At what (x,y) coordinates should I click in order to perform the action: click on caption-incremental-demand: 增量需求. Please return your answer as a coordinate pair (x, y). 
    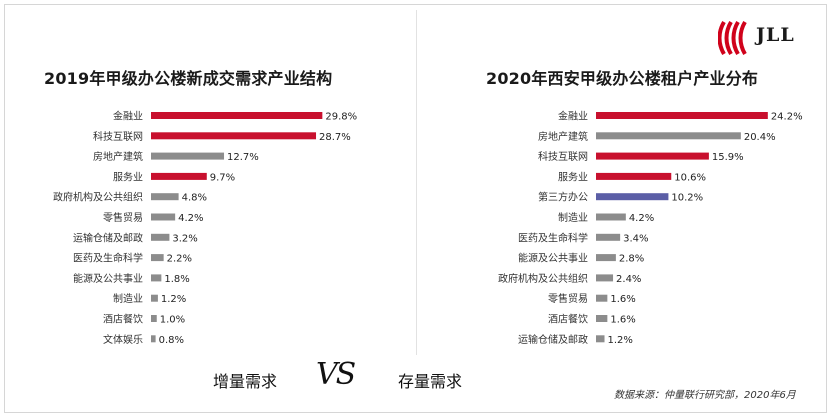
    Looking at the image, I should click on (245, 381).